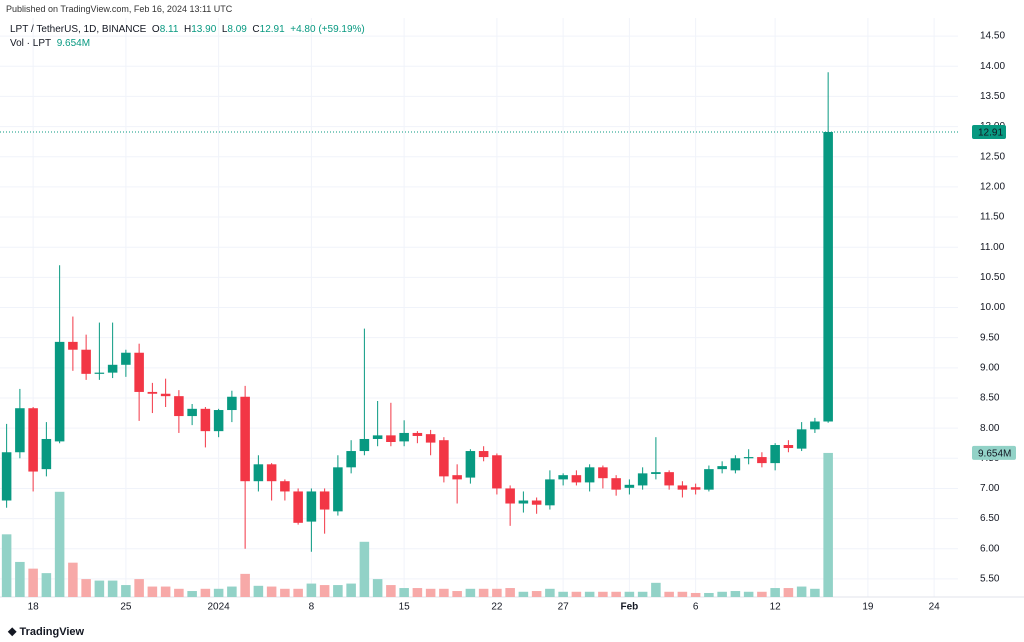 Image resolution: width=1024 pixels, height=642 pixels. What do you see at coordinates (405, 607) in the screenshot?
I see `x-tick-label: 15` at bounding box center [405, 607].